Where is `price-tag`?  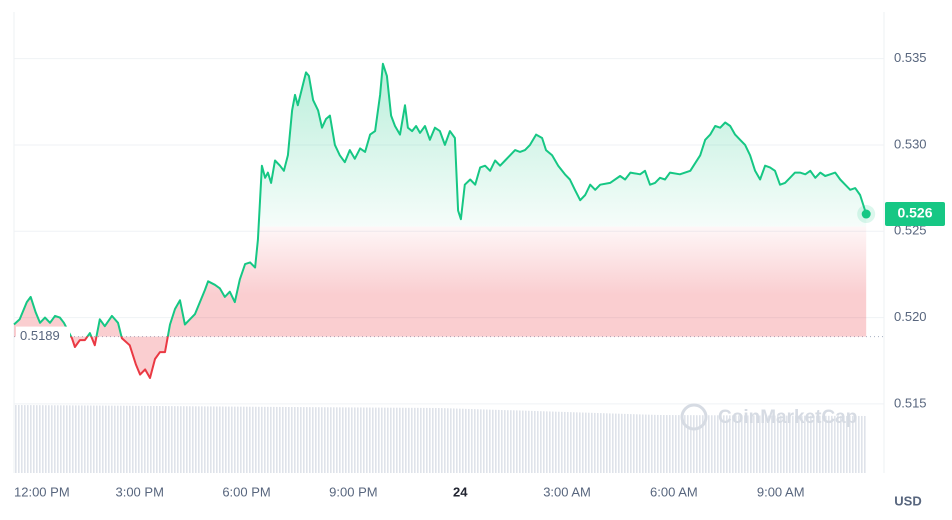 price-tag is located at coordinates (915, 214).